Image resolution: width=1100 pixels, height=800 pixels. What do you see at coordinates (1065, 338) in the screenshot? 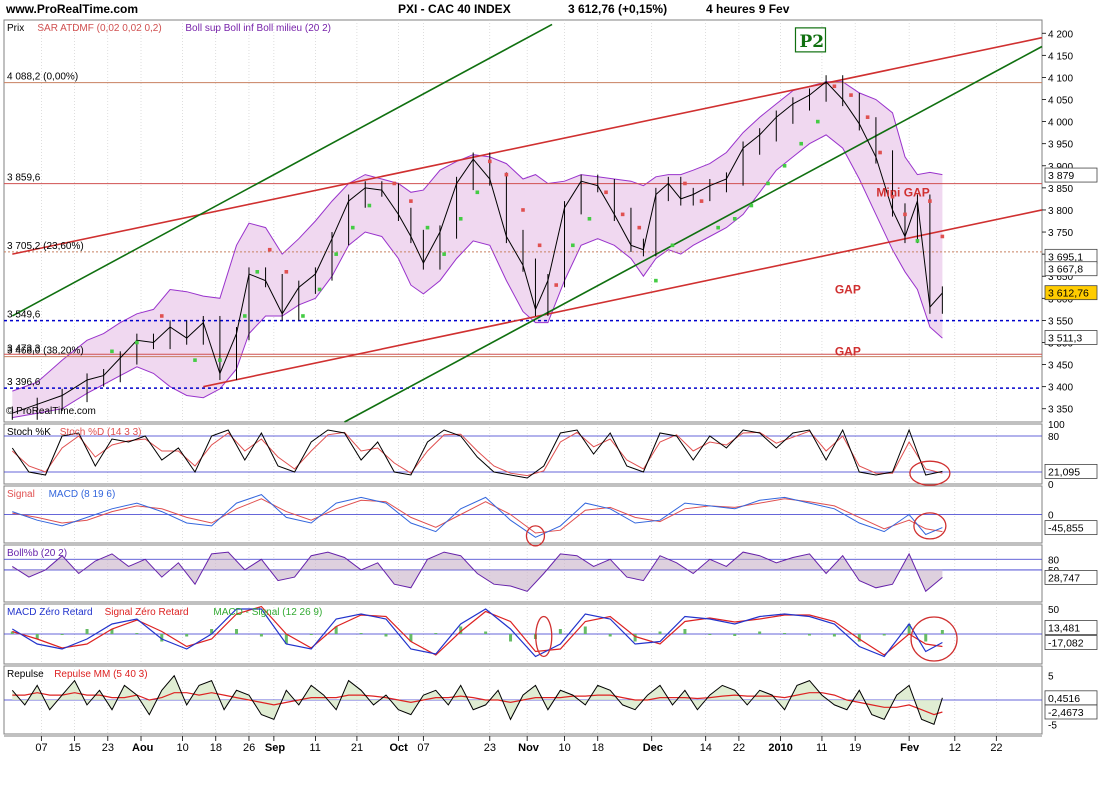
I see `value-label-text: 3 511,3` at bounding box center [1065, 338].